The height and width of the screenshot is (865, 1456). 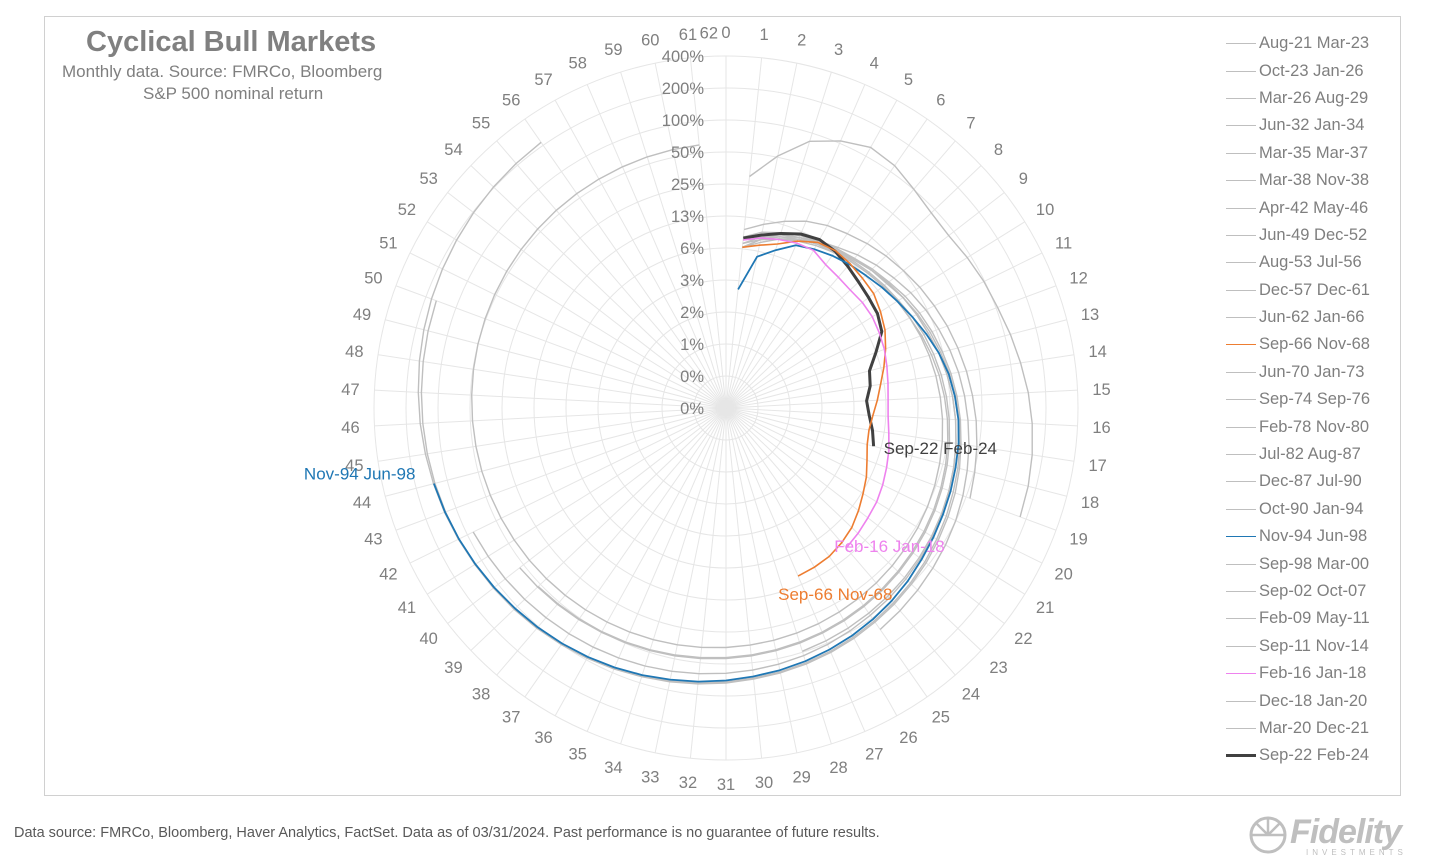 I want to click on angular-tick-label: 31, so click(x=726, y=785).